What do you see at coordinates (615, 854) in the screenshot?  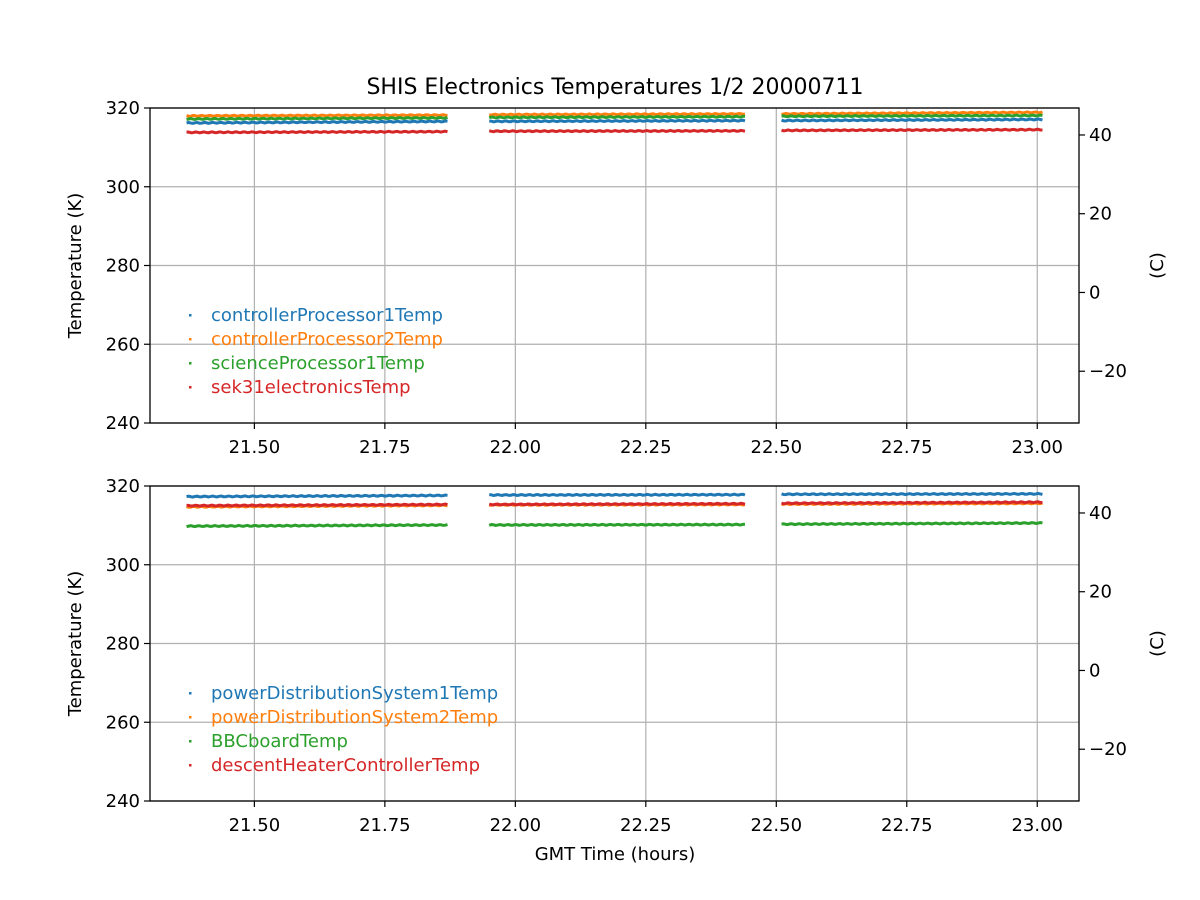 I see `x-axis-label: GMT Time (hours)` at bounding box center [615, 854].